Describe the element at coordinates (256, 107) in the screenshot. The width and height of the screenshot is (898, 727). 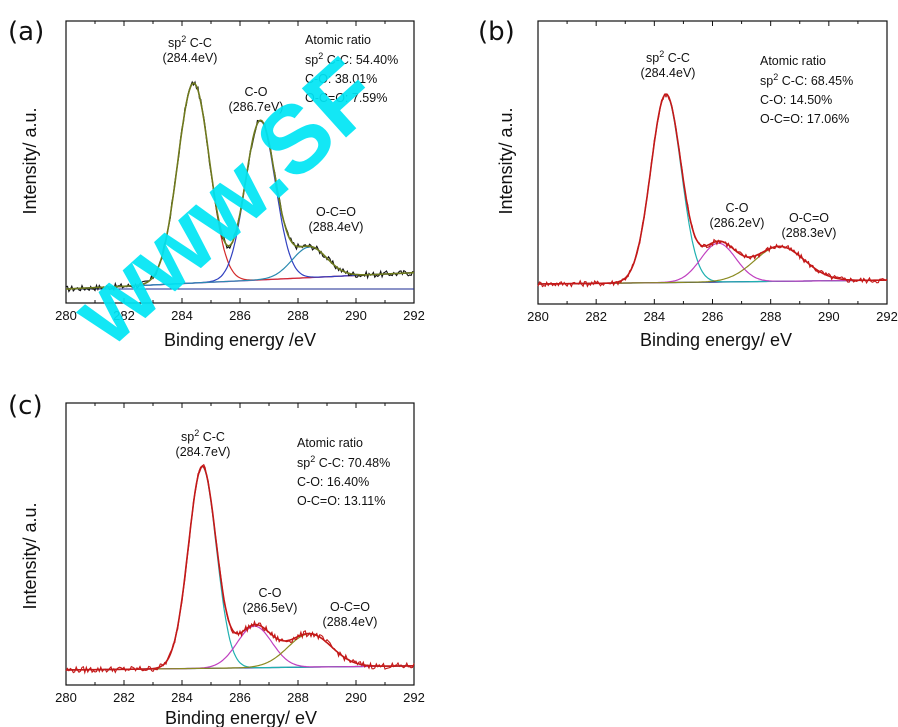
I see `peak-position-label: (286.7eV)` at that location.